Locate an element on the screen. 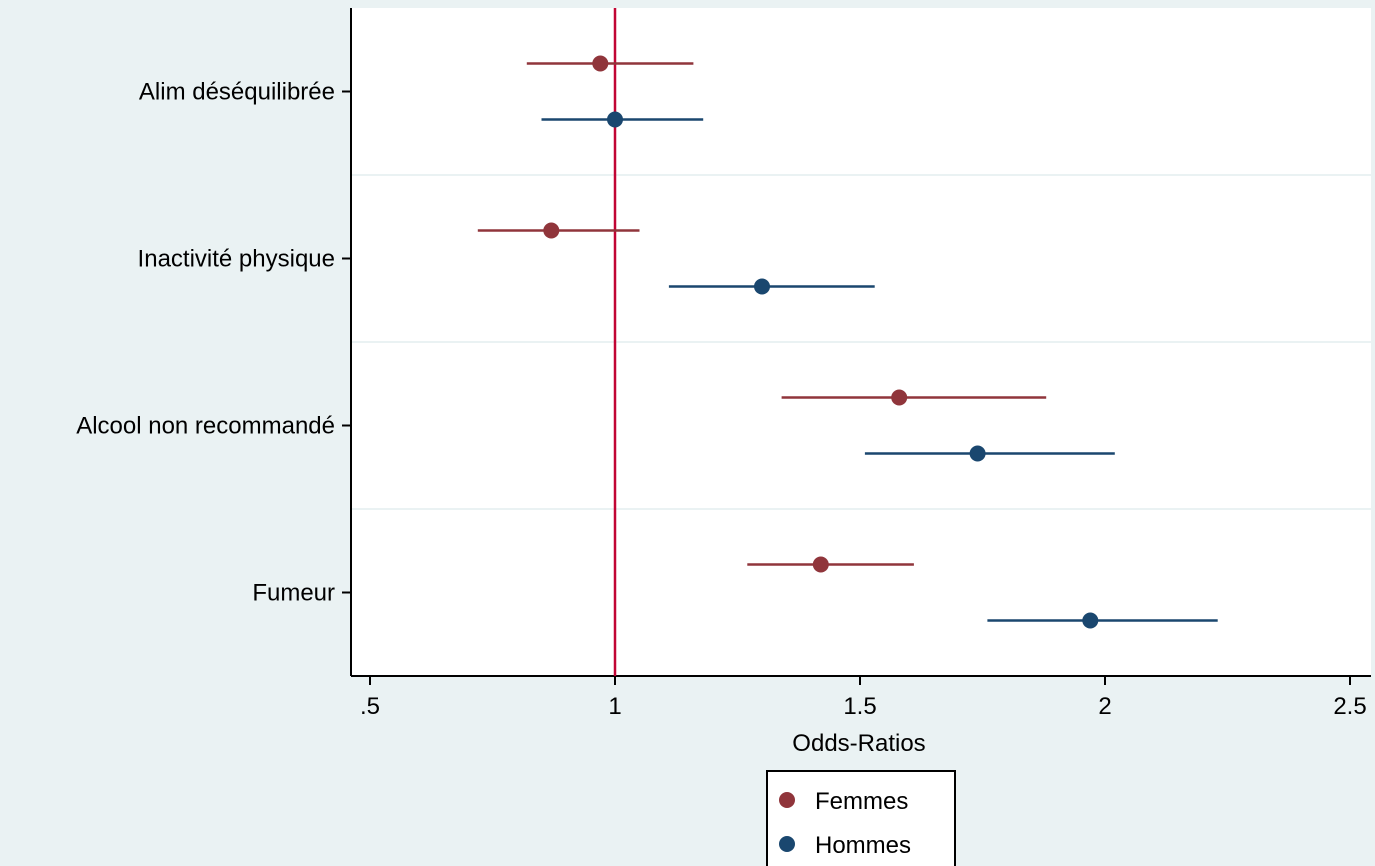 The height and width of the screenshot is (866, 1375). x-axis: .5 1 1.5 2 2.5 is located at coordinates (861, 697).